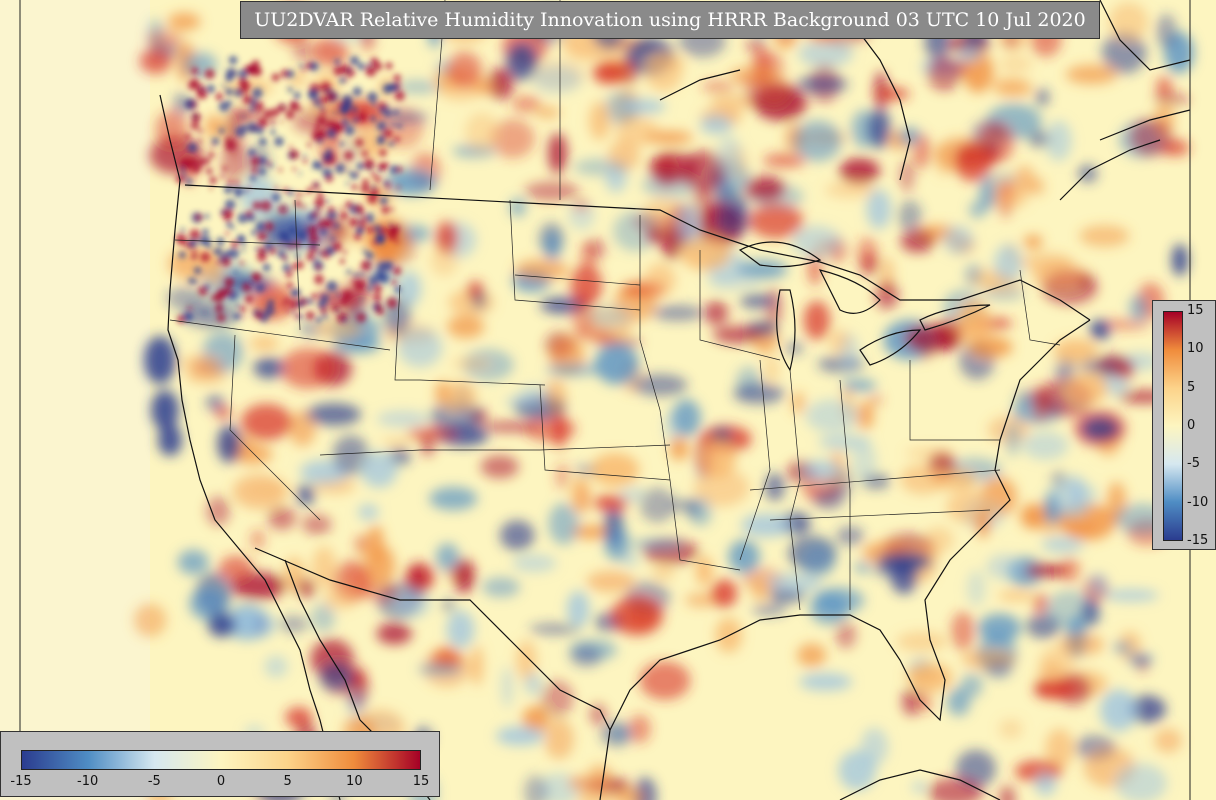 The width and height of the screenshot is (1216, 800). Describe the element at coordinates (421, 781) in the screenshot. I see `colorbar-tick-label: 15` at that location.